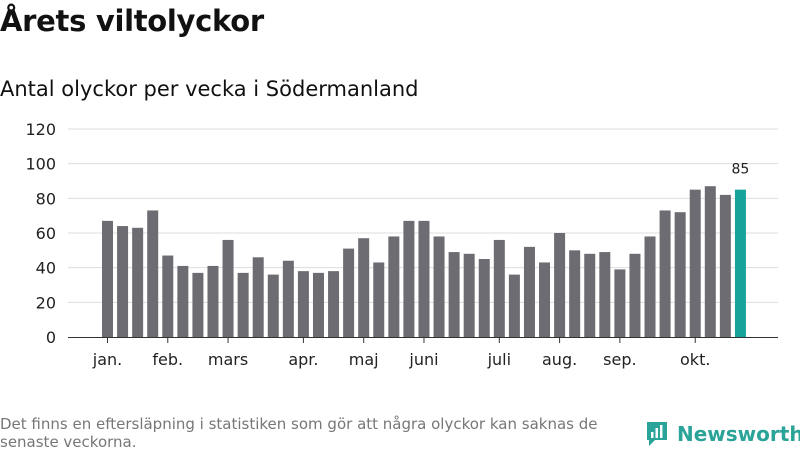 The width and height of the screenshot is (800, 451). I want to click on y-tick-label: 20, so click(46, 302).